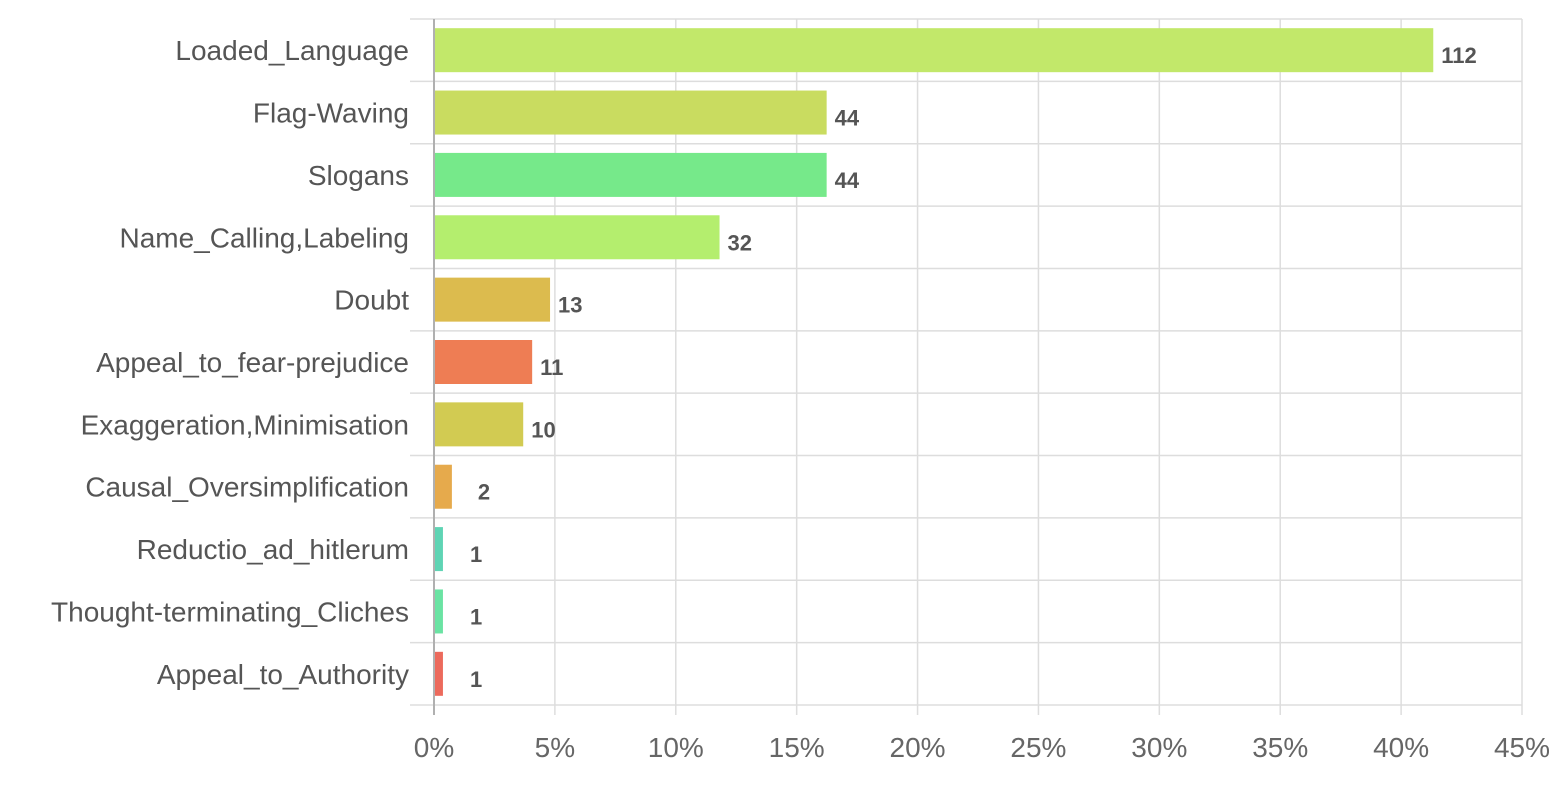  What do you see at coordinates (543, 429) in the screenshot?
I see `data-label: 10` at bounding box center [543, 429].